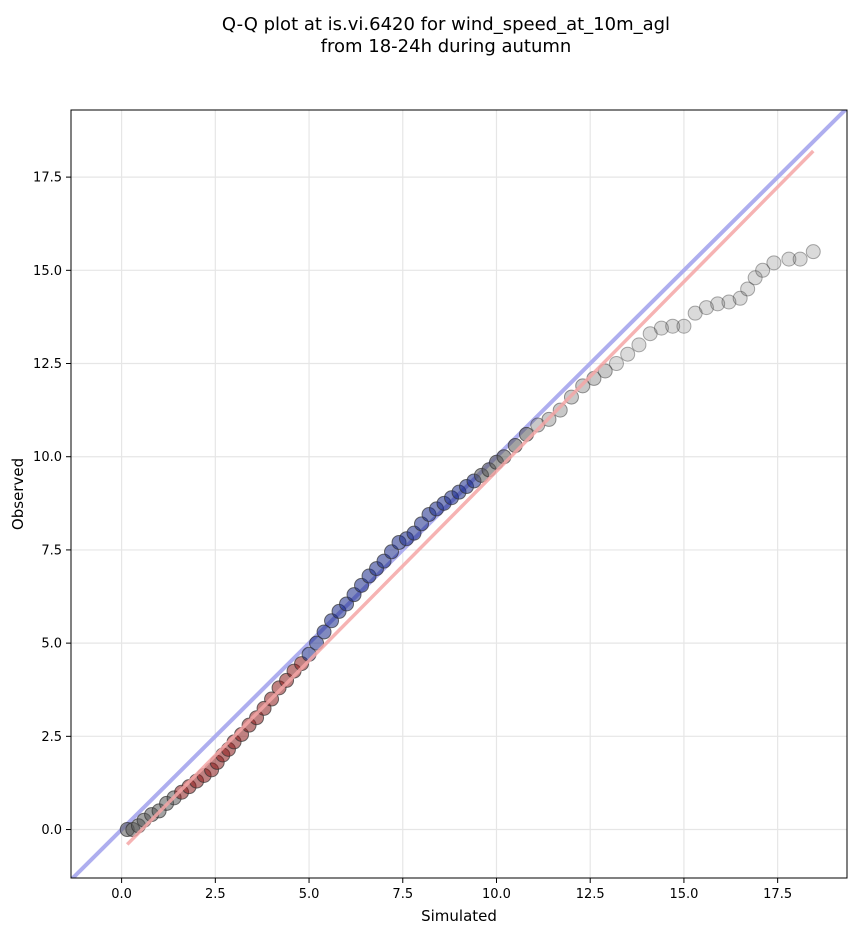 This screenshot has width=856, height=934. I want to click on x-tick-label: 2.5, so click(215, 894).